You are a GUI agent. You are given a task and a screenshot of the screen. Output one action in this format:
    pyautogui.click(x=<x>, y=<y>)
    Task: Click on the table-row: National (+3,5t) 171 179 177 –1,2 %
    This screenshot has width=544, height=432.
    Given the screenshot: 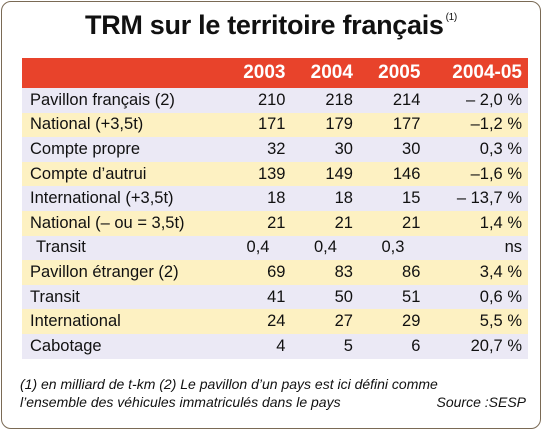 What is the action you would take?
    pyautogui.click(x=275, y=125)
    